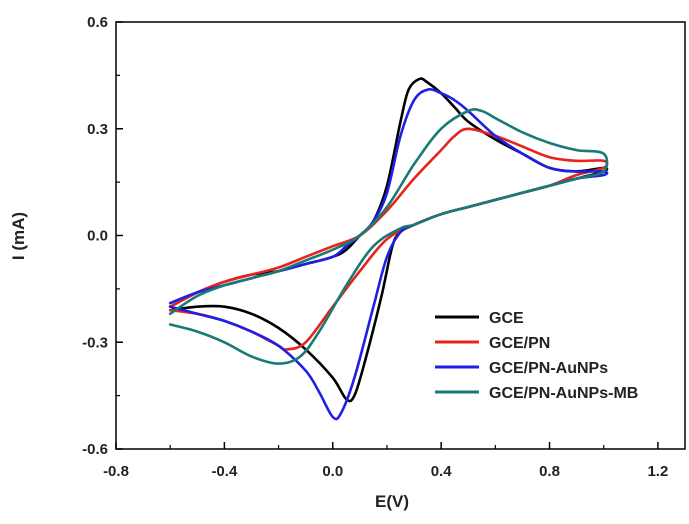 The height and width of the screenshot is (524, 689). I want to click on legend: GCE GCE/PN GCE/PN-AuNPs GCE/PN-AuNPs-MB, so click(536, 356).